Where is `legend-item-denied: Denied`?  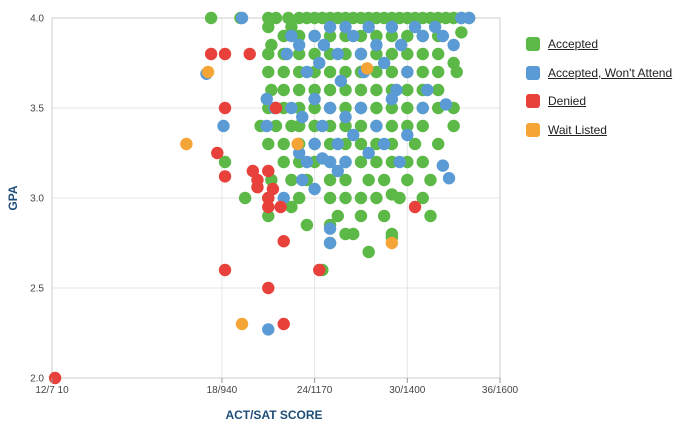 legend-item-denied: Denied is located at coordinates (603, 101).